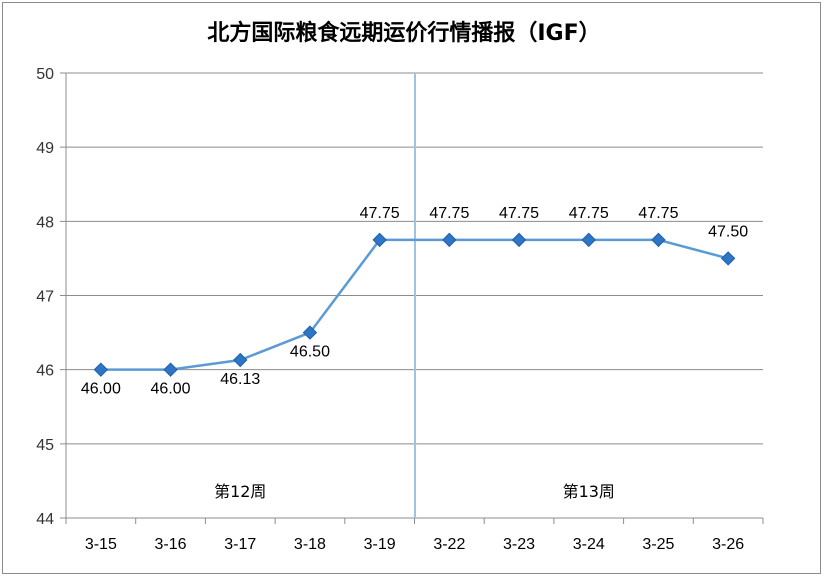  What do you see at coordinates (240, 379) in the screenshot?
I see `data-label: 46.13` at bounding box center [240, 379].